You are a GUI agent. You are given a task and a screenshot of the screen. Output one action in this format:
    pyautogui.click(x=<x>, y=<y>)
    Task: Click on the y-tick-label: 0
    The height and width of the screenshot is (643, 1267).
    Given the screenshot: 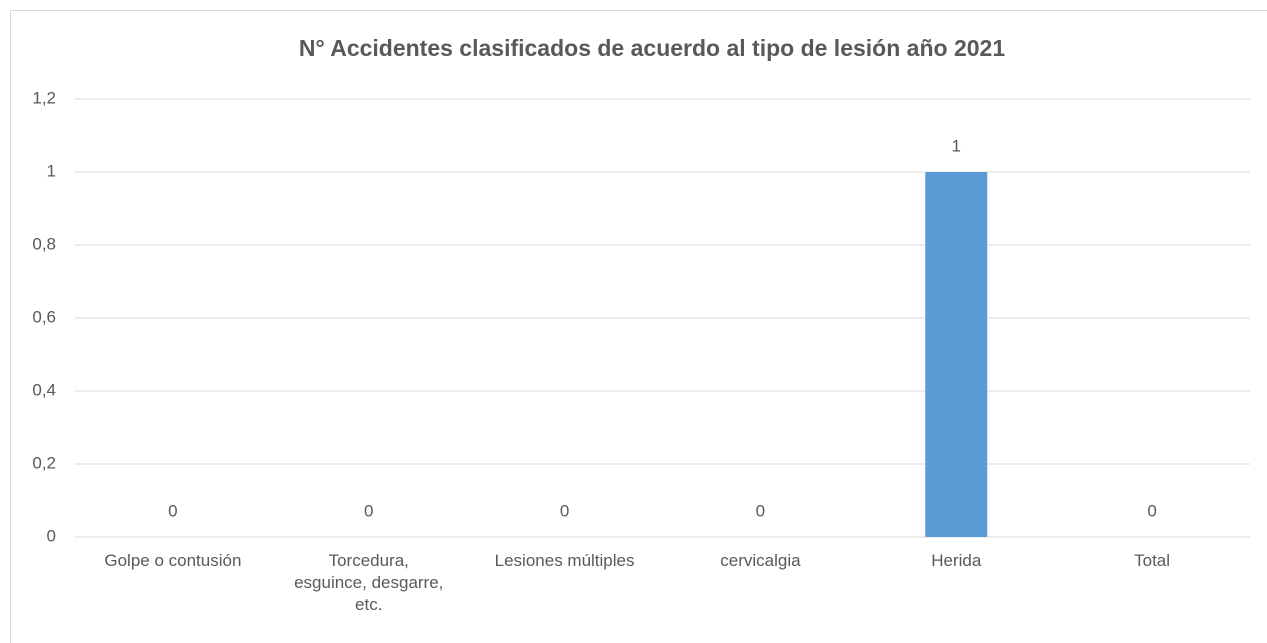 What is the action you would take?
    pyautogui.click(x=51, y=535)
    